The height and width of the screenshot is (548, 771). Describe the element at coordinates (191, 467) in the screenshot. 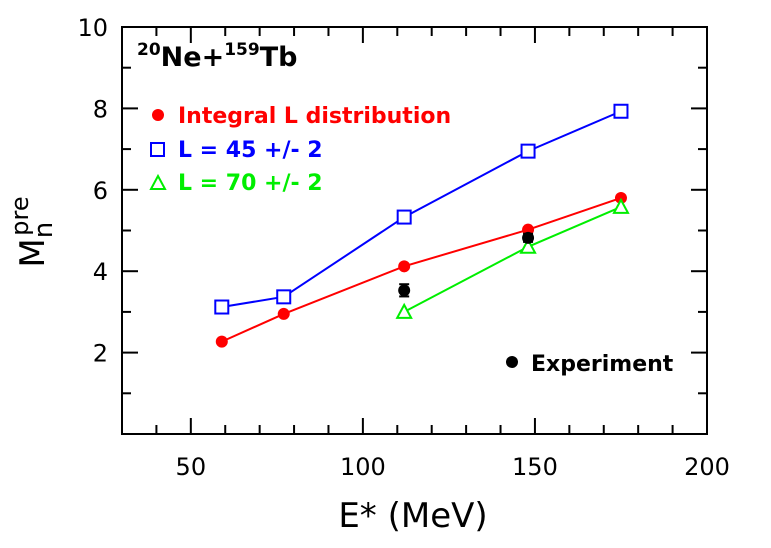

I see `x-tick-label: 50` at that location.